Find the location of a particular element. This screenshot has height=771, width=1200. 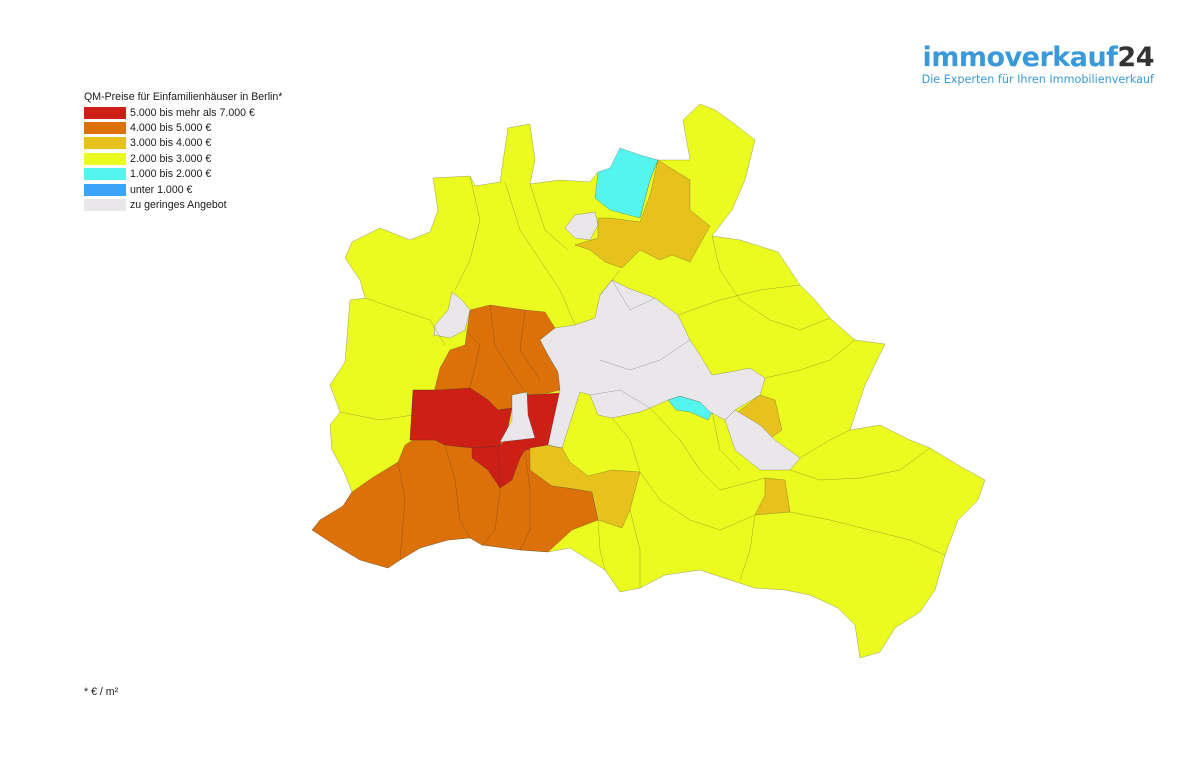

district-grey-west is located at coordinates (452, 315).